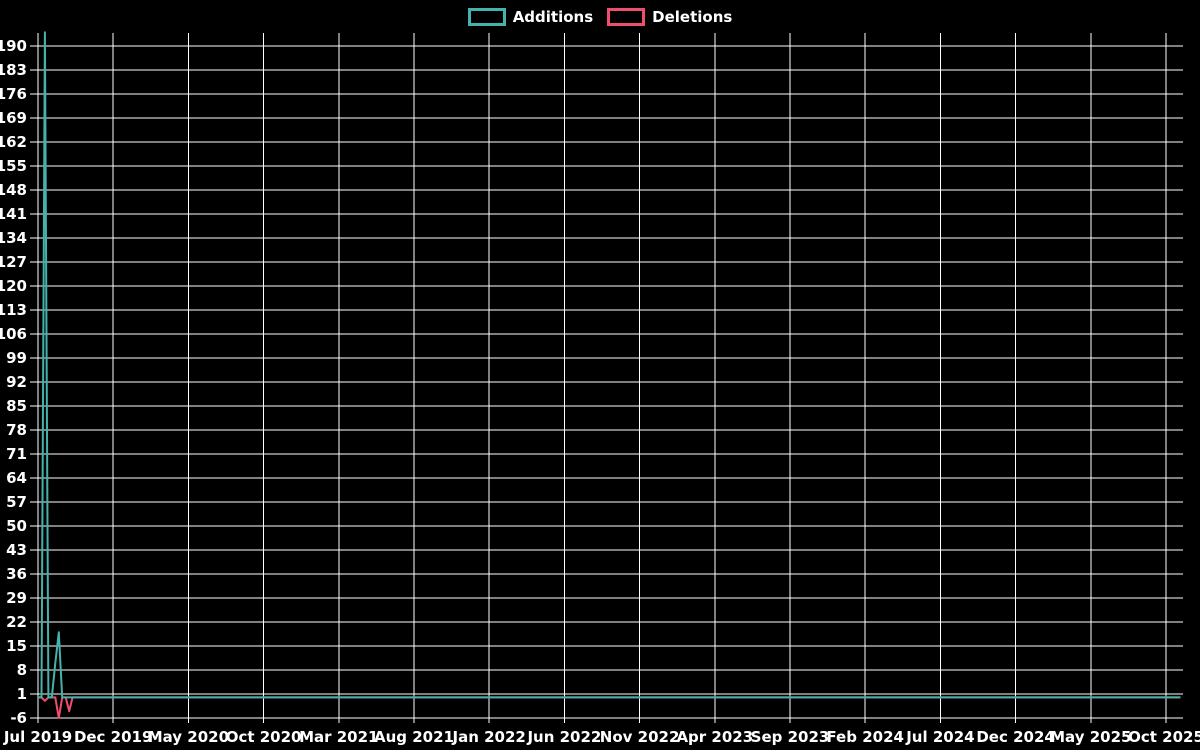 This screenshot has height=750, width=1200. Describe the element at coordinates (790, 737) in the screenshot. I see `x-tick-label: Sep 2023` at that location.